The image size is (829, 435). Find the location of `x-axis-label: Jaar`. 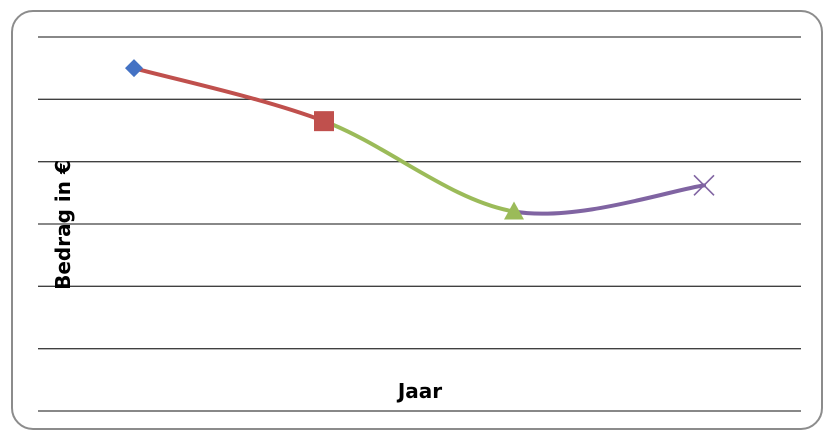

x-axis-label: Jaar is located at coordinates (419, 391).